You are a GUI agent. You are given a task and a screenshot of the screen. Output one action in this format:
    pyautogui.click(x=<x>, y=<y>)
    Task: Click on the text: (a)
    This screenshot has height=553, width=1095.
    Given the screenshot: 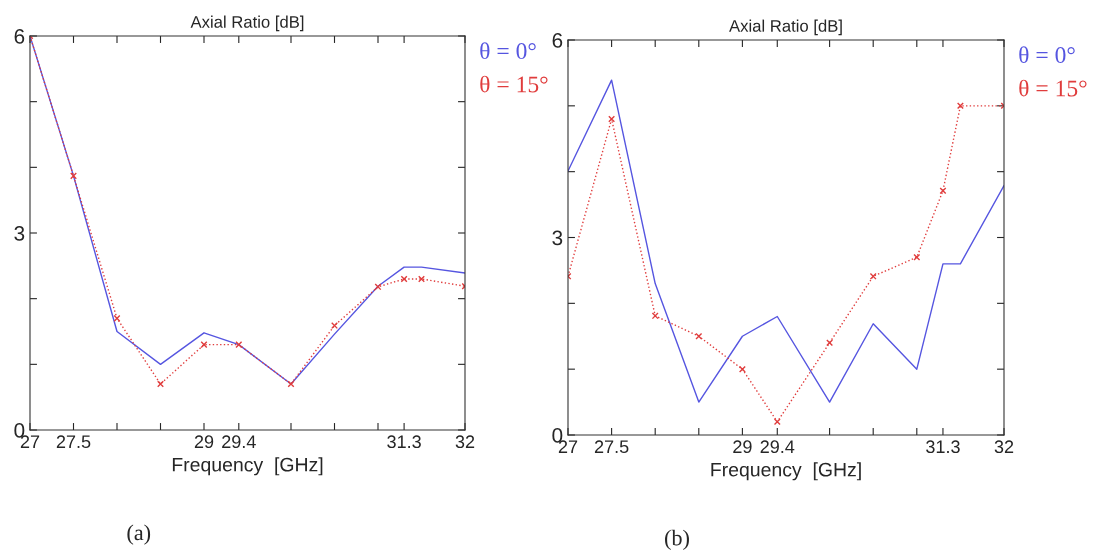 What is the action you would take?
    pyautogui.click(x=139, y=534)
    